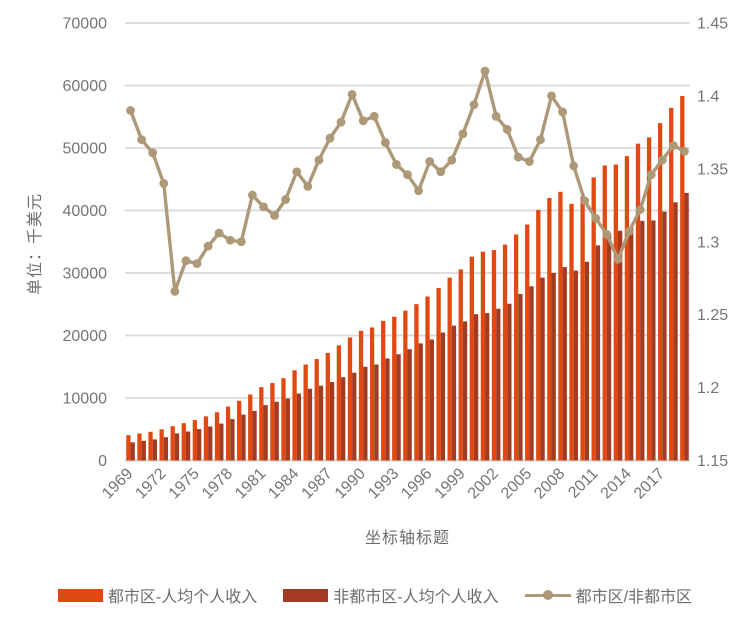 The height and width of the screenshot is (622, 750). What do you see at coordinates (210, 443) in the screenshot?
I see `nonmetro-bar-1976` at bounding box center [210, 443].